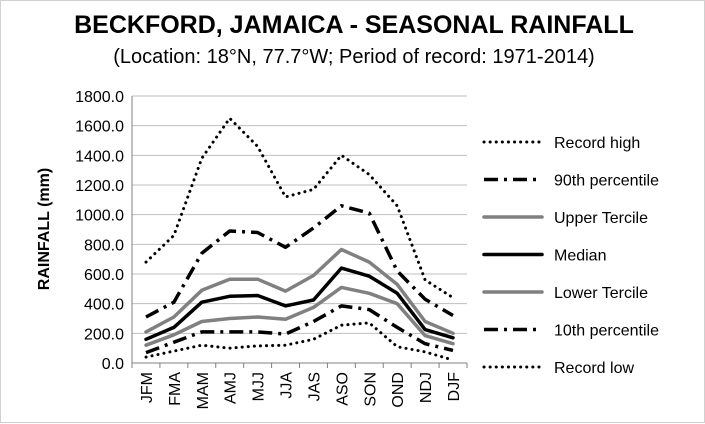  Describe the element at coordinates (104, 275) in the screenshot. I see `y-tick-label: 600.0` at that location.